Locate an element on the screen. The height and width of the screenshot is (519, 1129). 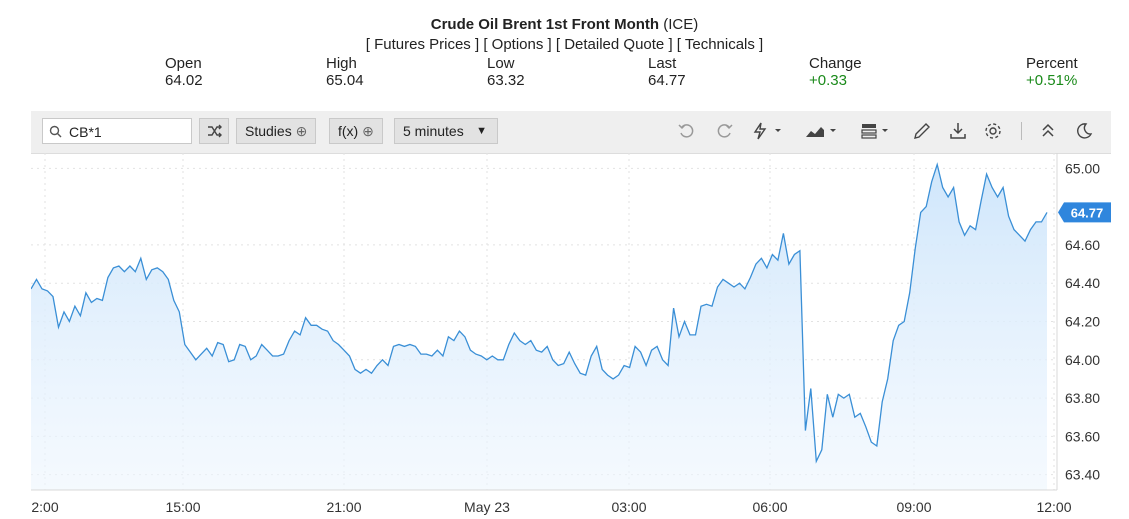
area-chart-icon is located at coordinates (822, 131).